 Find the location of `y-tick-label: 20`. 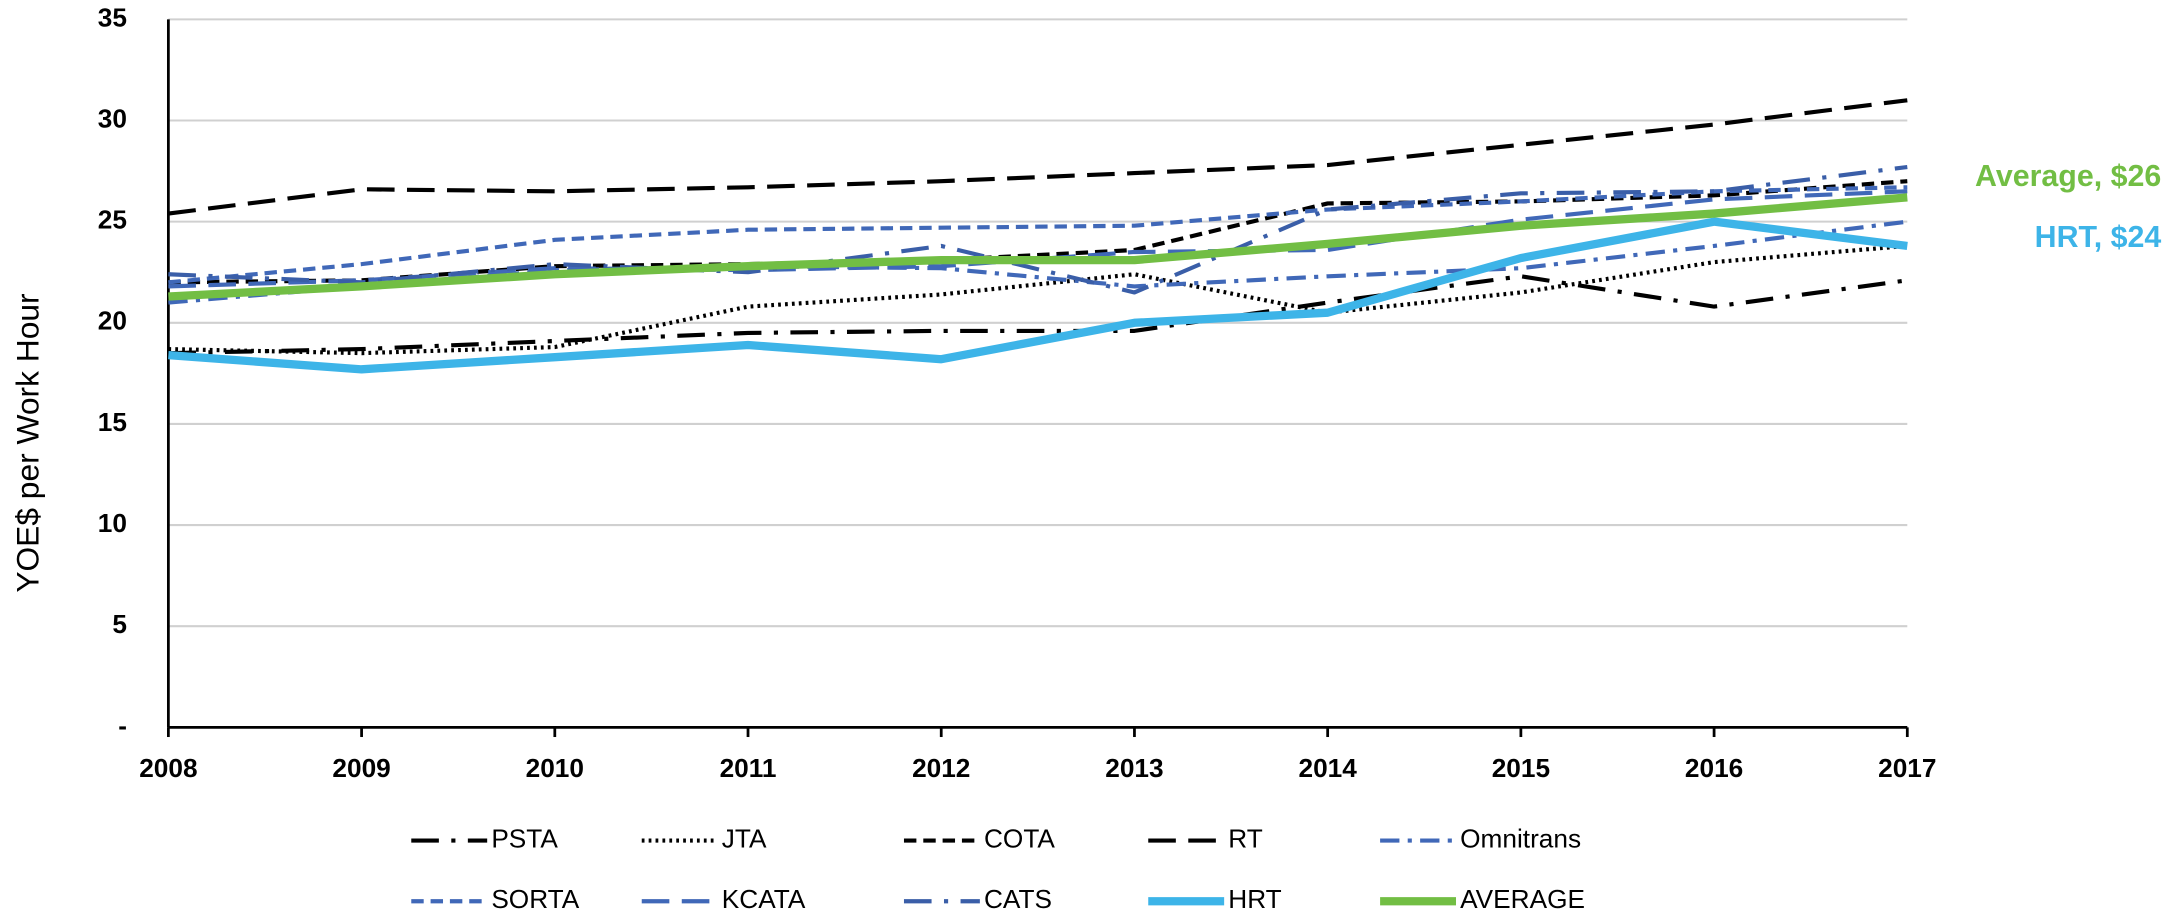

y-tick-label: 20 is located at coordinates (112, 321).